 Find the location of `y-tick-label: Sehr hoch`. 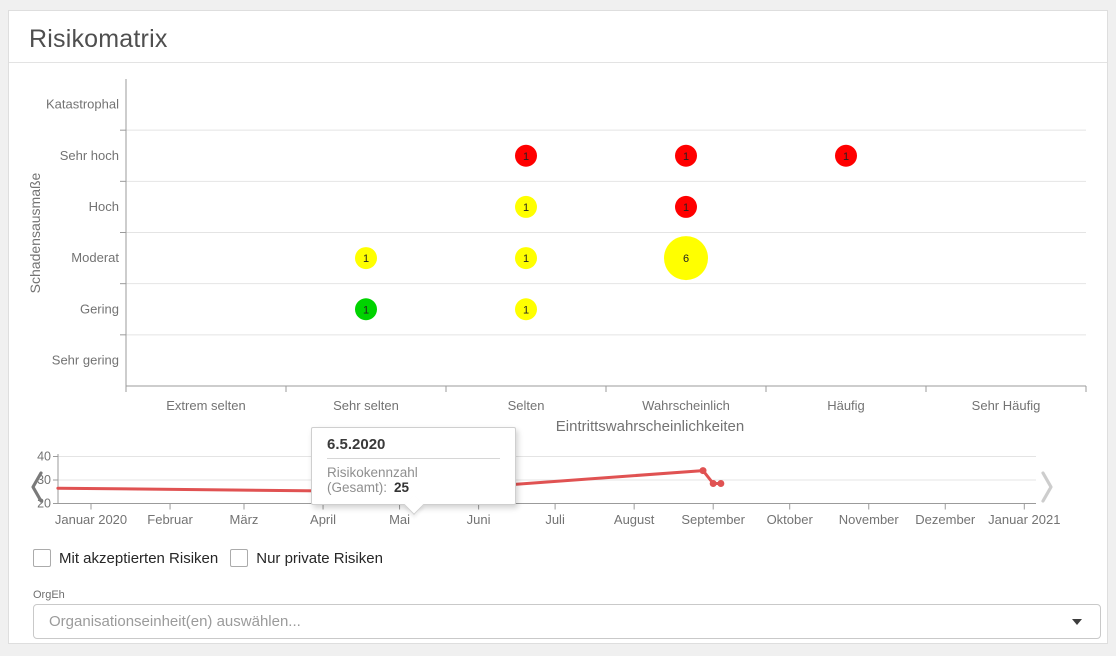

y-tick-label: Sehr hoch is located at coordinates (89, 155).